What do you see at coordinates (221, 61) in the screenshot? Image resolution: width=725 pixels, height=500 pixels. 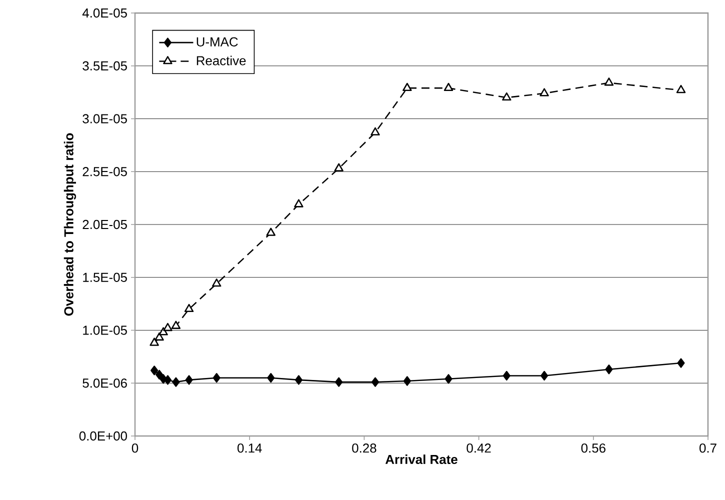 I see `legend-label: Reactive` at bounding box center [221, 61].